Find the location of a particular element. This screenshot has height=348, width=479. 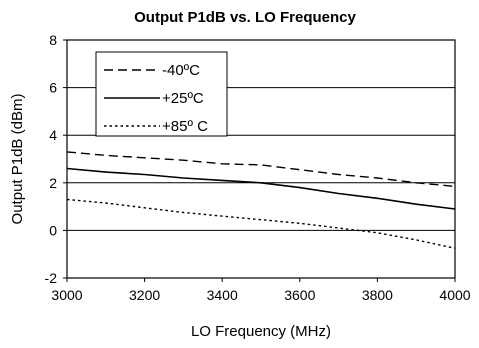

x-tick-label: 3400 is located at coordinates (222, 295).